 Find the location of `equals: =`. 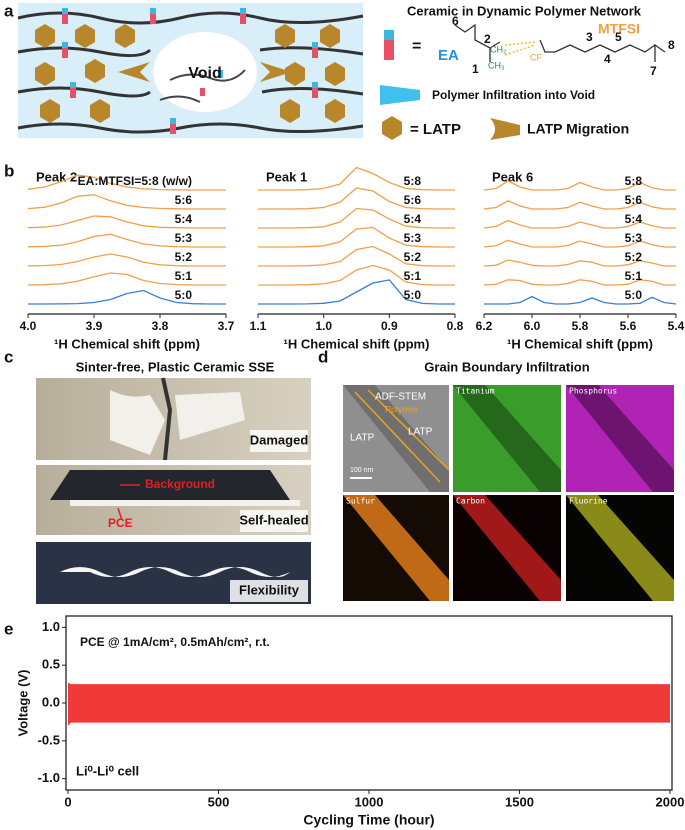

equals: = is located at coordinates (416, 46).